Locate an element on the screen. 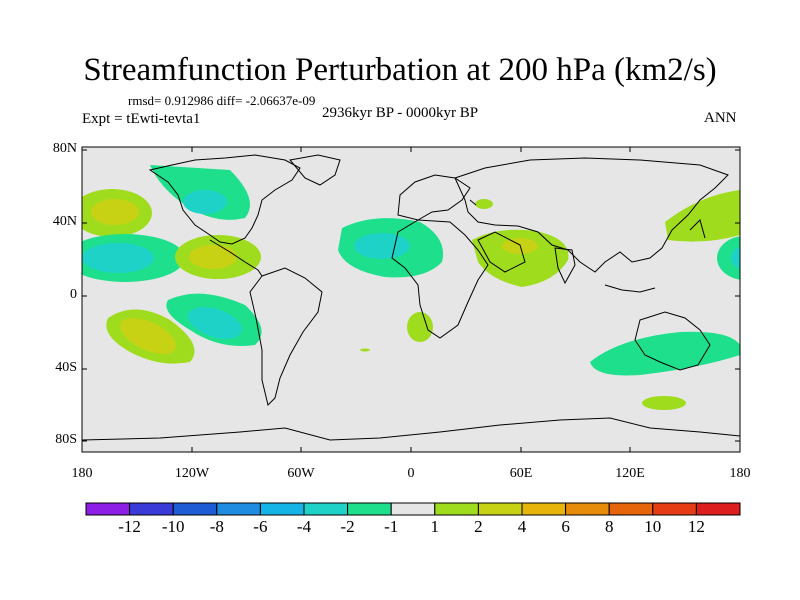 The image size is (800, 600). anomaly-australia-negative is located at coordinates (665, 353).